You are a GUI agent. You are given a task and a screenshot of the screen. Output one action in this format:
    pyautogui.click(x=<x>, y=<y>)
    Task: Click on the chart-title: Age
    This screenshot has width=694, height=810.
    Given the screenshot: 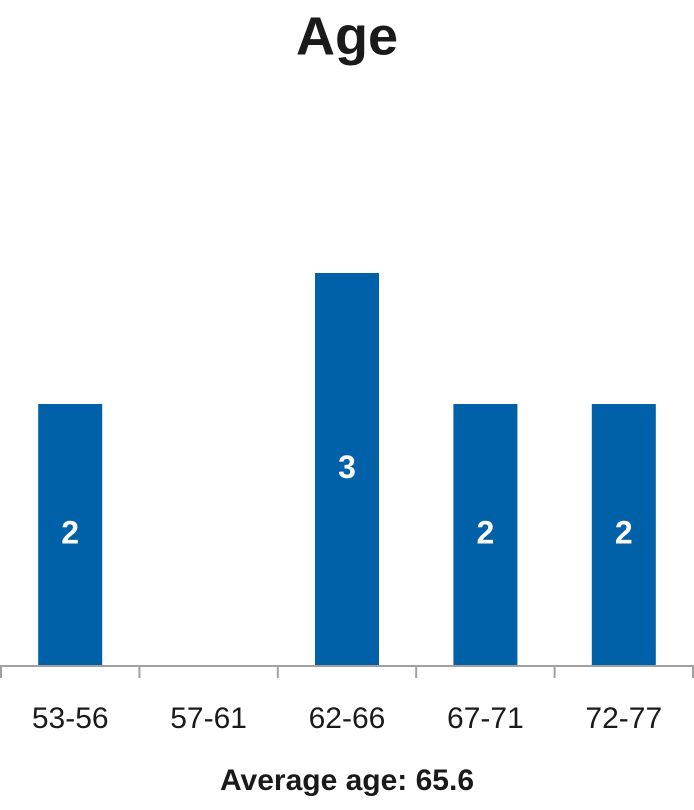 What is the action you would take?
    pyautogui.click(x=347, y=36)
    